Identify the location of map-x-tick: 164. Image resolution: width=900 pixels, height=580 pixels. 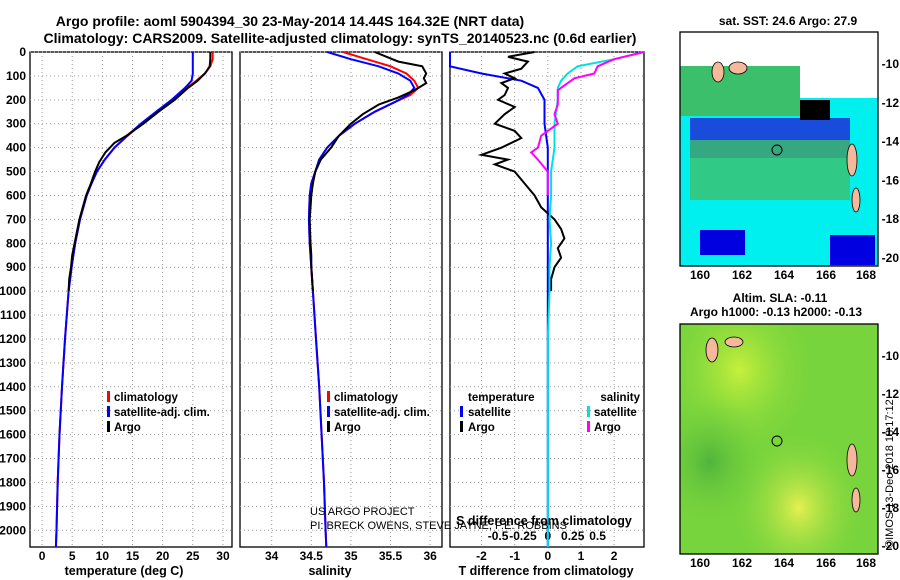
(784, 275).